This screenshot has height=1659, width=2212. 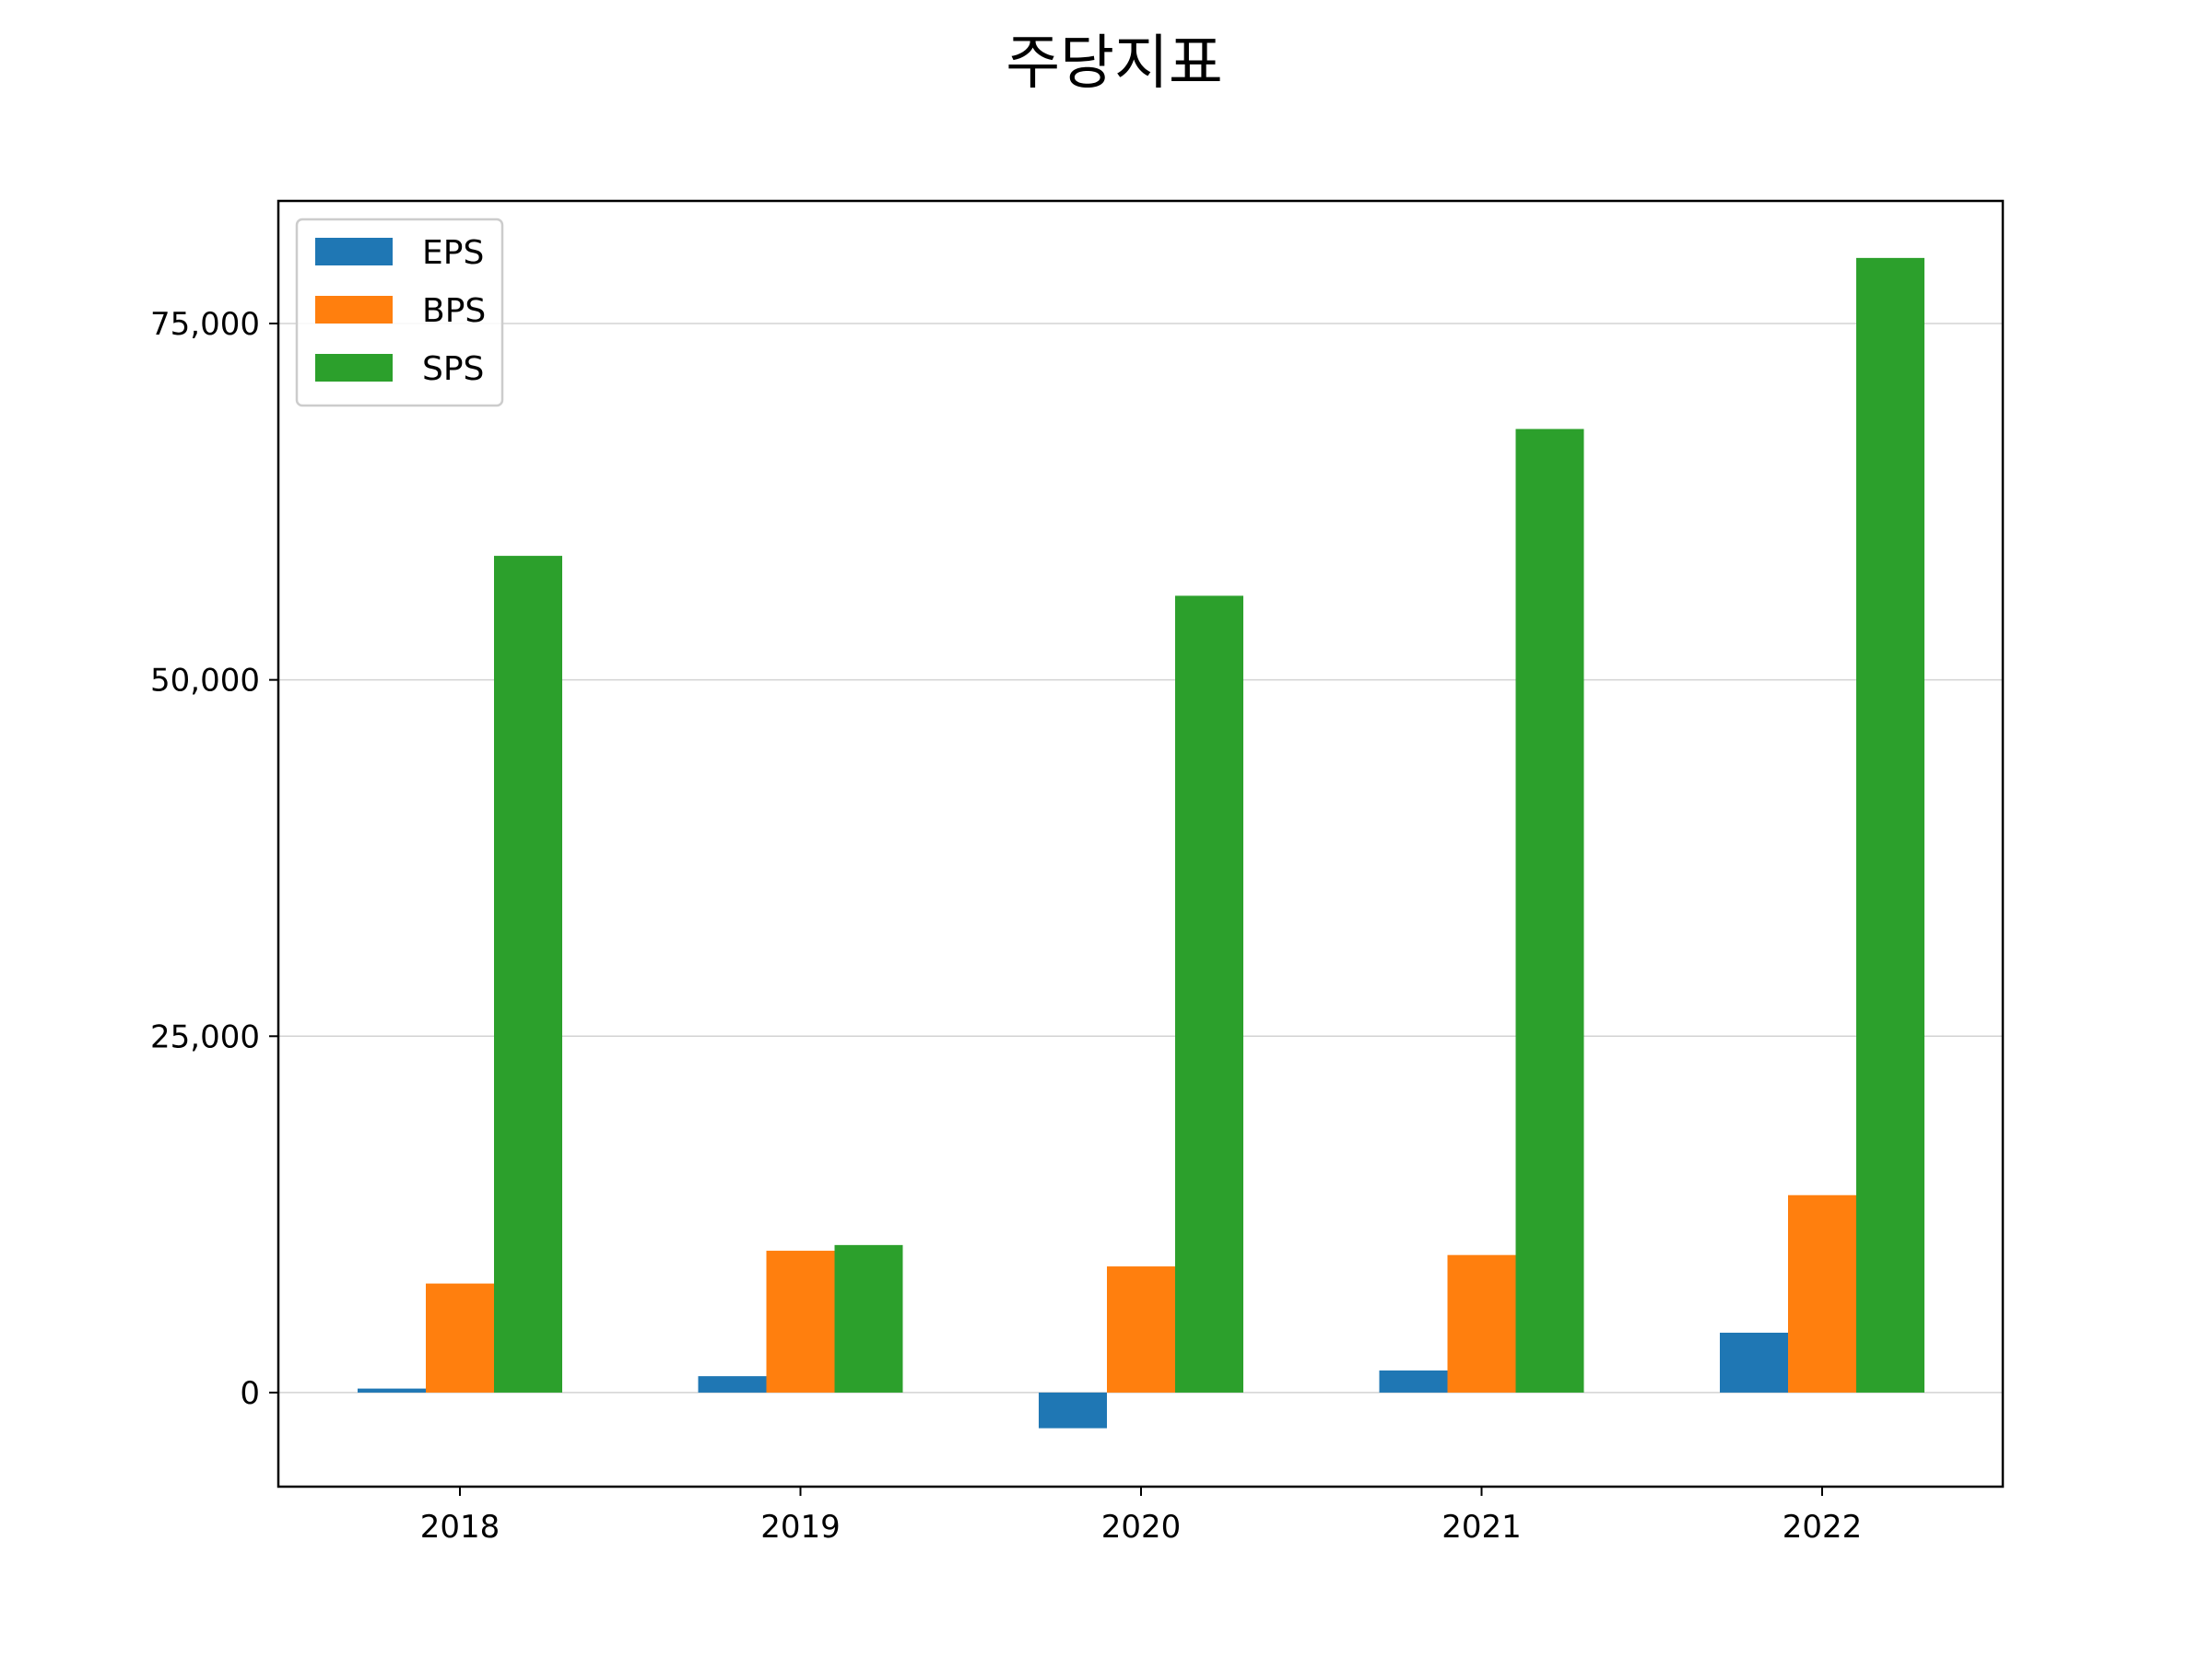 What do you see at coordinates (205, 324) in the screenshot?
I see `y-tick-label: 75,000` at bounding box center [205, 324].